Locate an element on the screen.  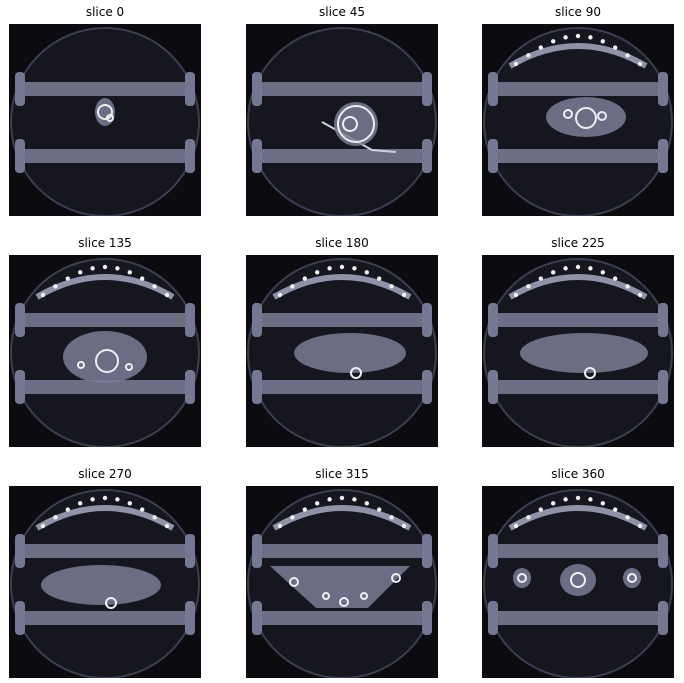
panel-title: slice 0 is located at coordinates (105, 12).